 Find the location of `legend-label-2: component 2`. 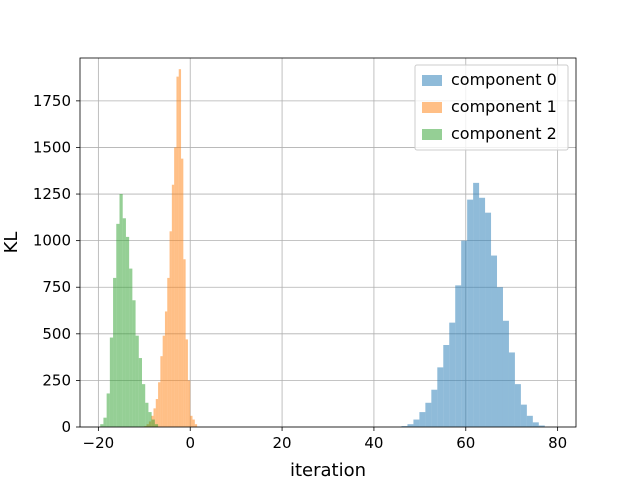

legend-label-2: component 2 is located at coordinates (504, 133).